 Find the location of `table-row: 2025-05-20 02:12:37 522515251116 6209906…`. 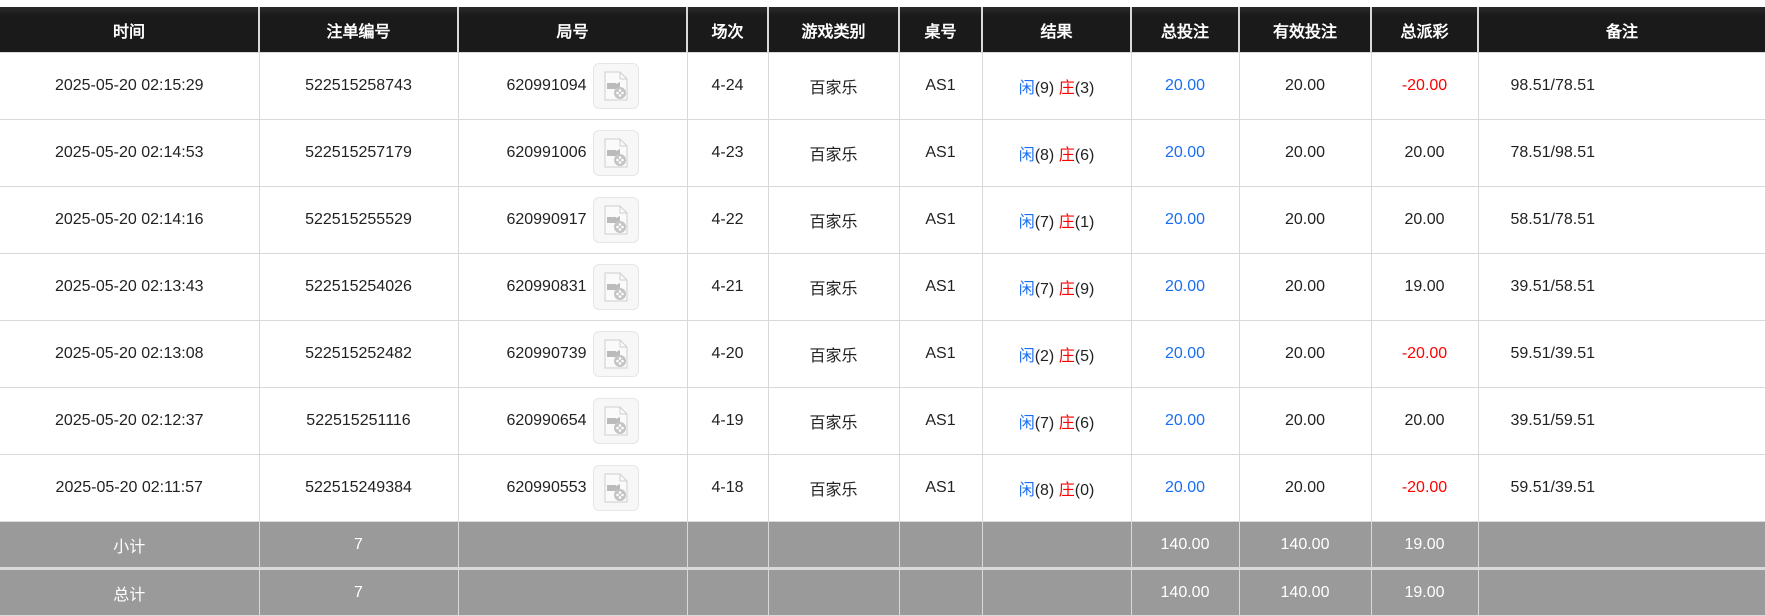

table-row: 2025-05-20 02:12:37 522515251116 6209906… is located at coordinates (882, 421).